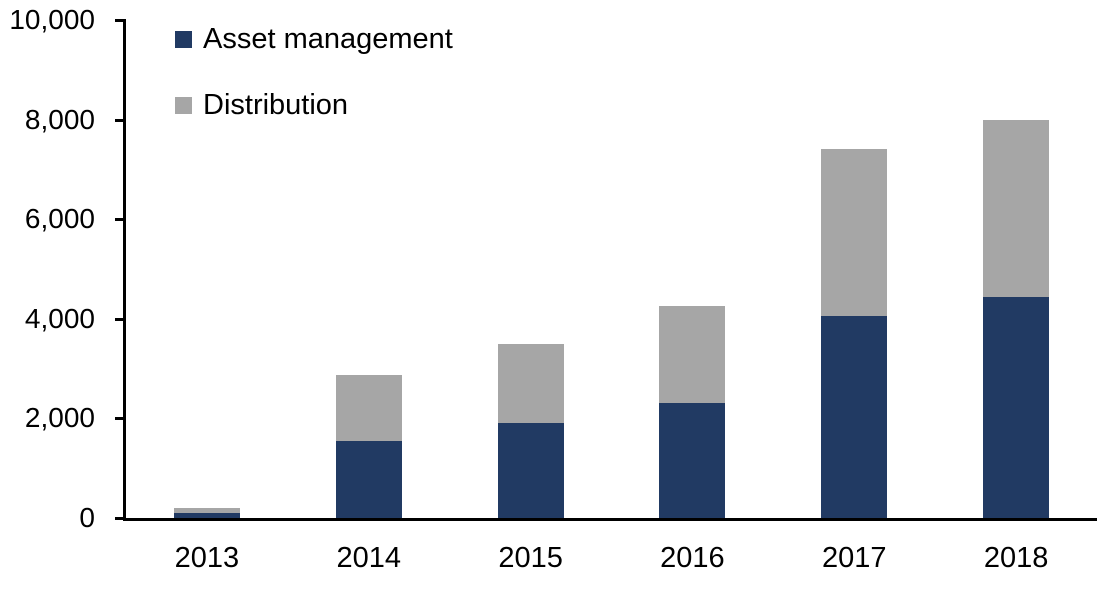 This screenshot has height=594, width=1102. What do you see at coordinates (692, 558) in the screenshot?
I see `x-axis-tick-label: 2016` at bounding box center [692, 558].